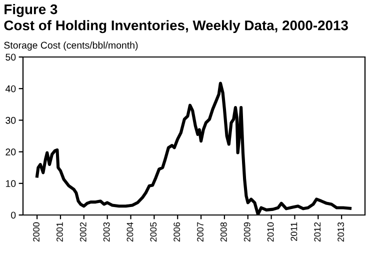 The image size is (368, 268). I want to click on x-tick-label: 2008, so click(223, 232).